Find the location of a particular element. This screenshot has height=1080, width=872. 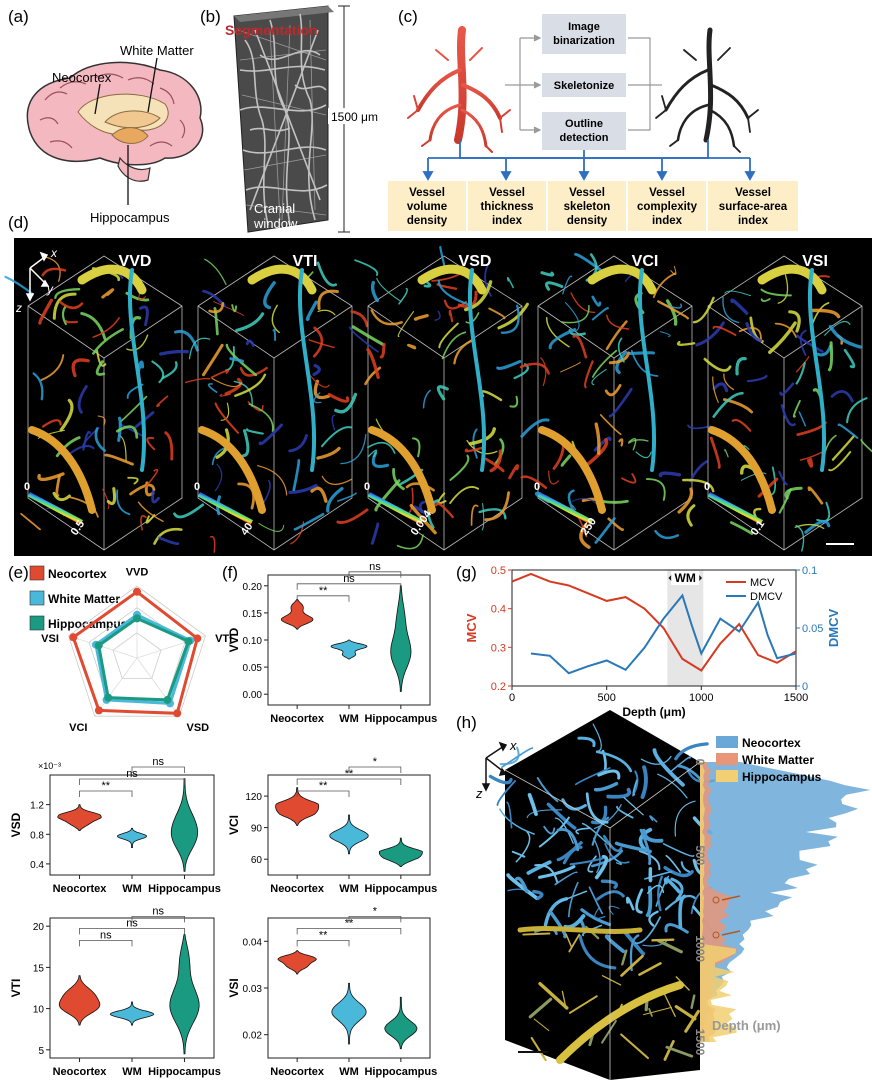

y-tick-label: 10 is located at coordinates (39, 1010).